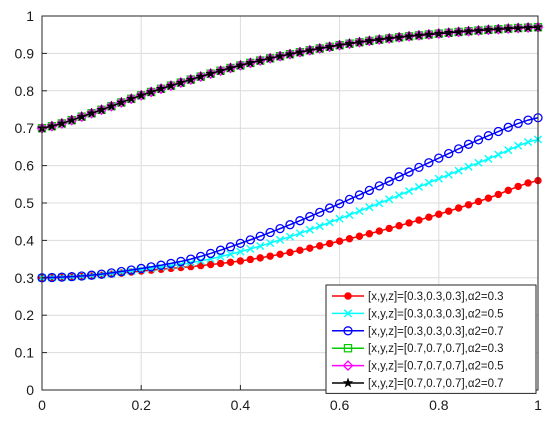  What do you see at coordinates (25, 53) in the screenshot?
I see `y-tick-label: 0.9` at bounding box center [25, 53].